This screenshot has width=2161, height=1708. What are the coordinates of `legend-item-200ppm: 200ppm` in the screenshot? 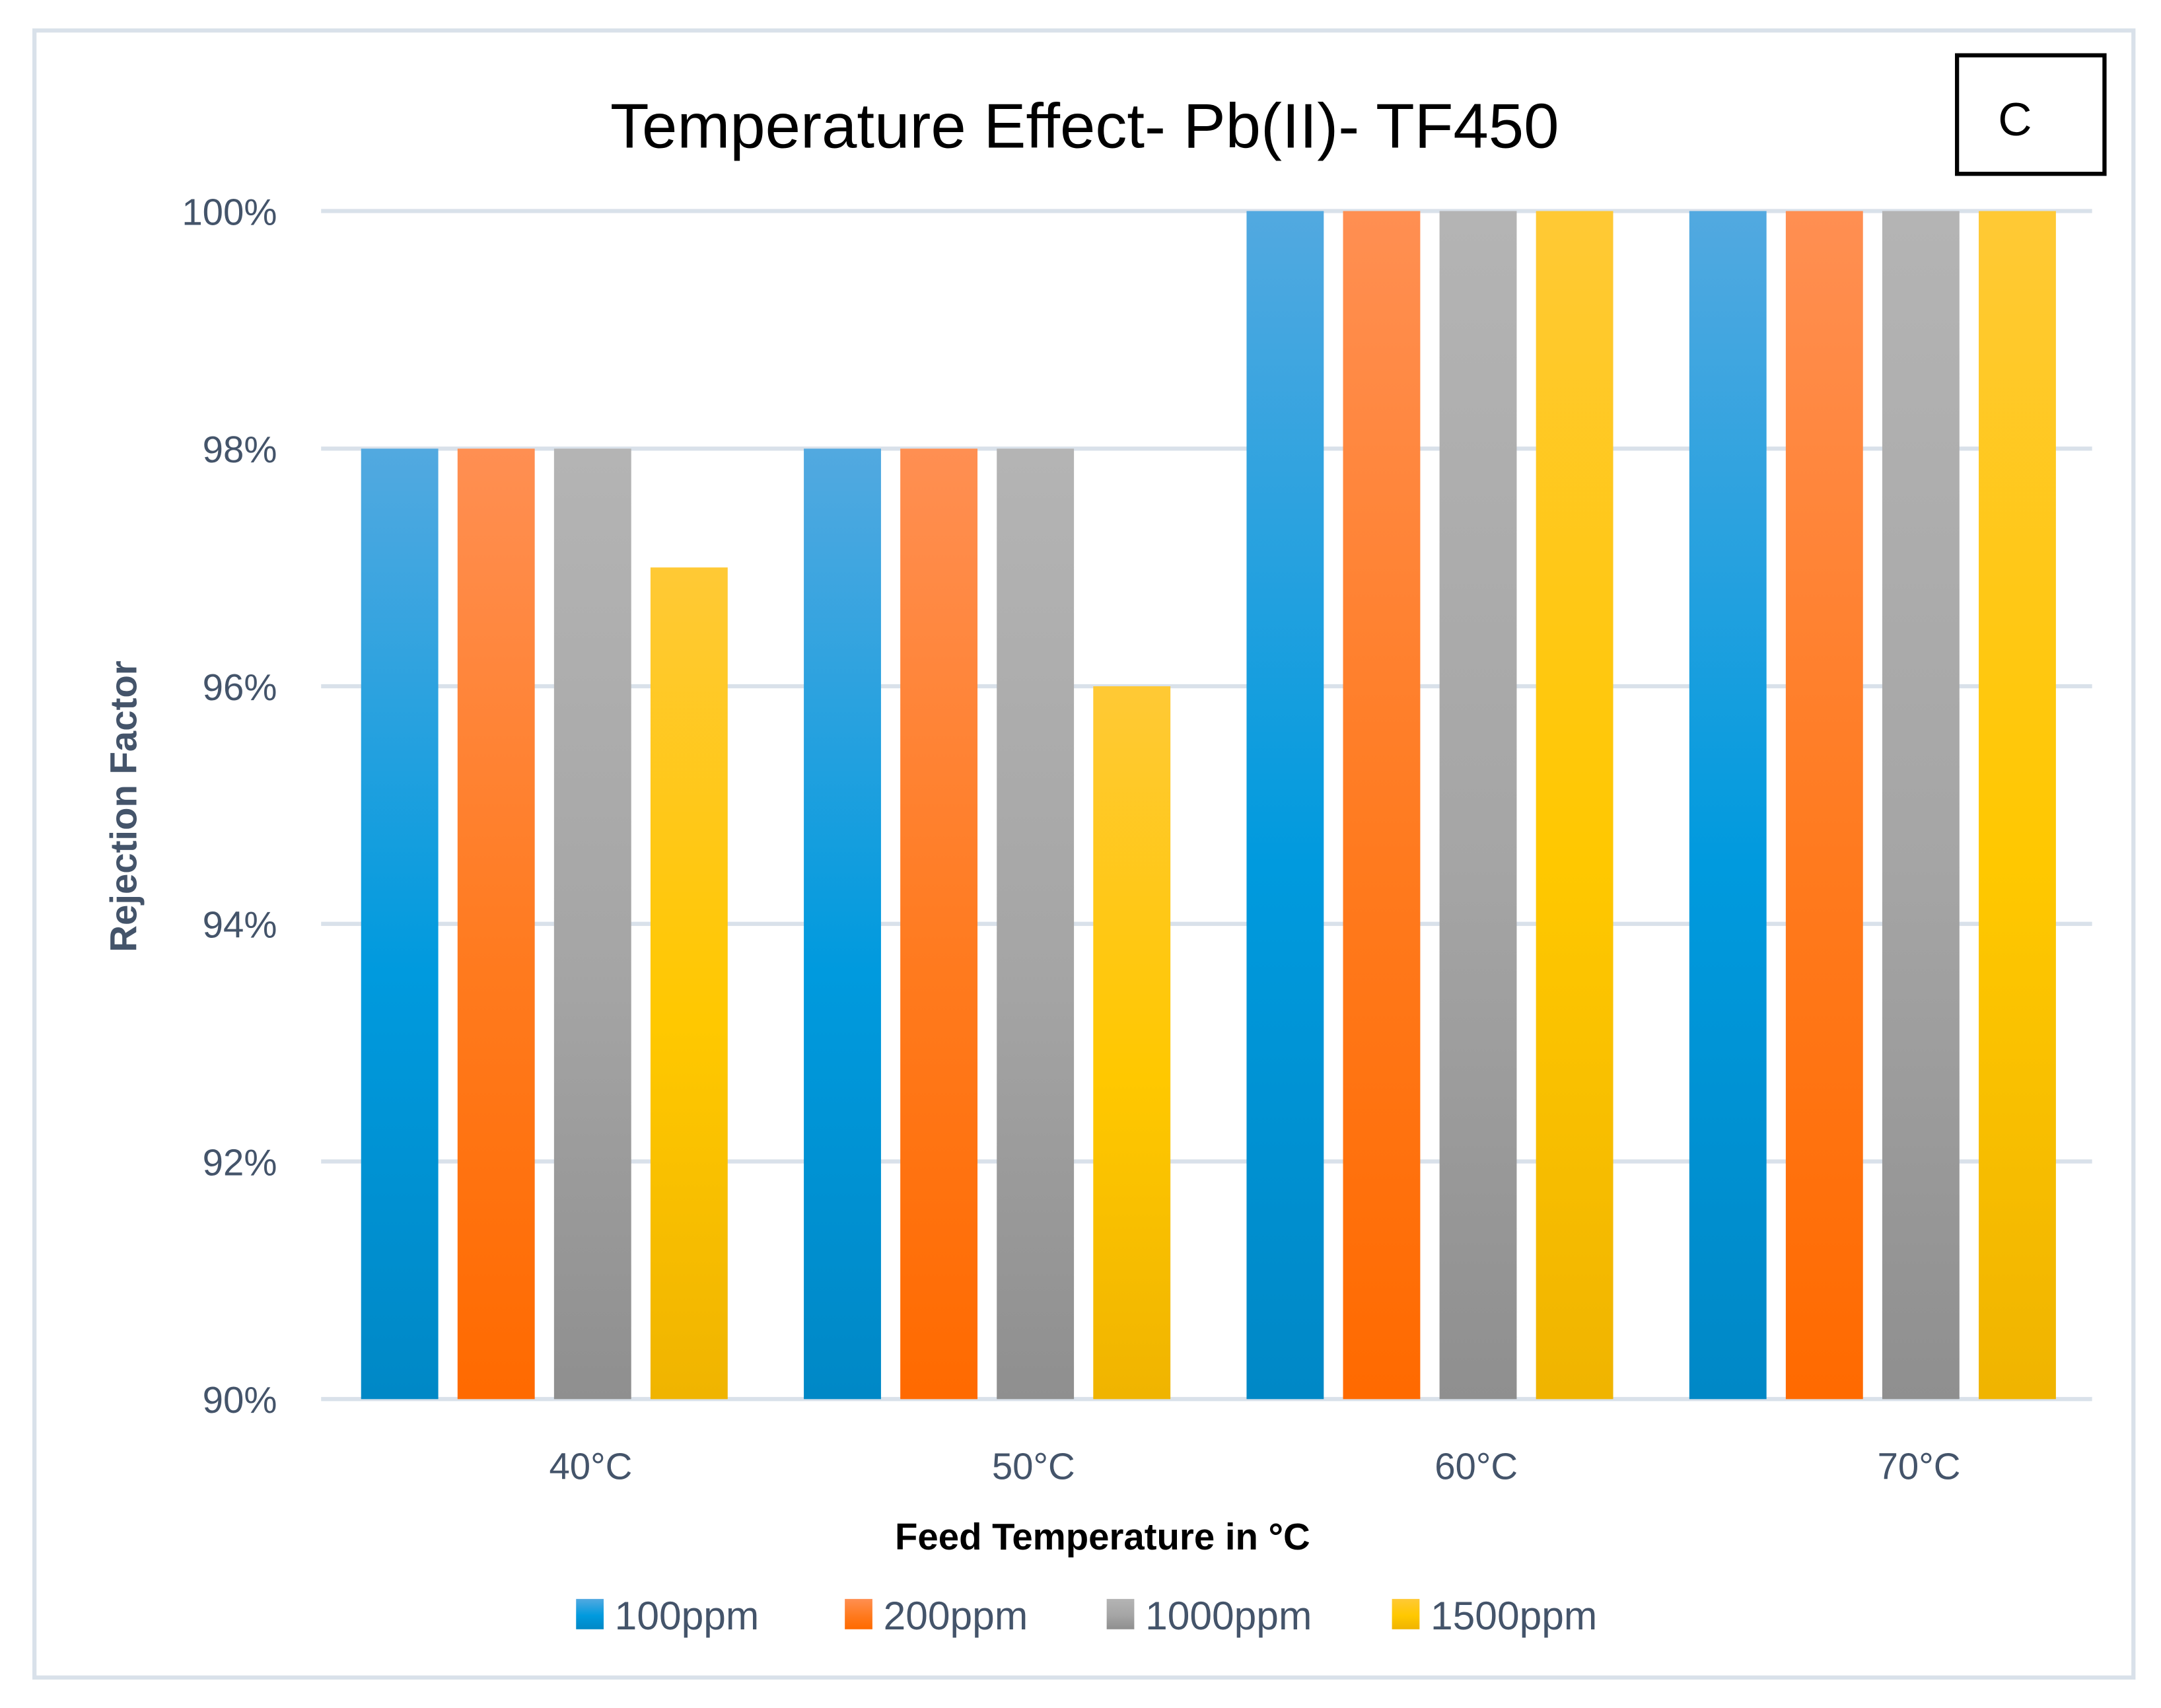 It's located at (936, 1615).